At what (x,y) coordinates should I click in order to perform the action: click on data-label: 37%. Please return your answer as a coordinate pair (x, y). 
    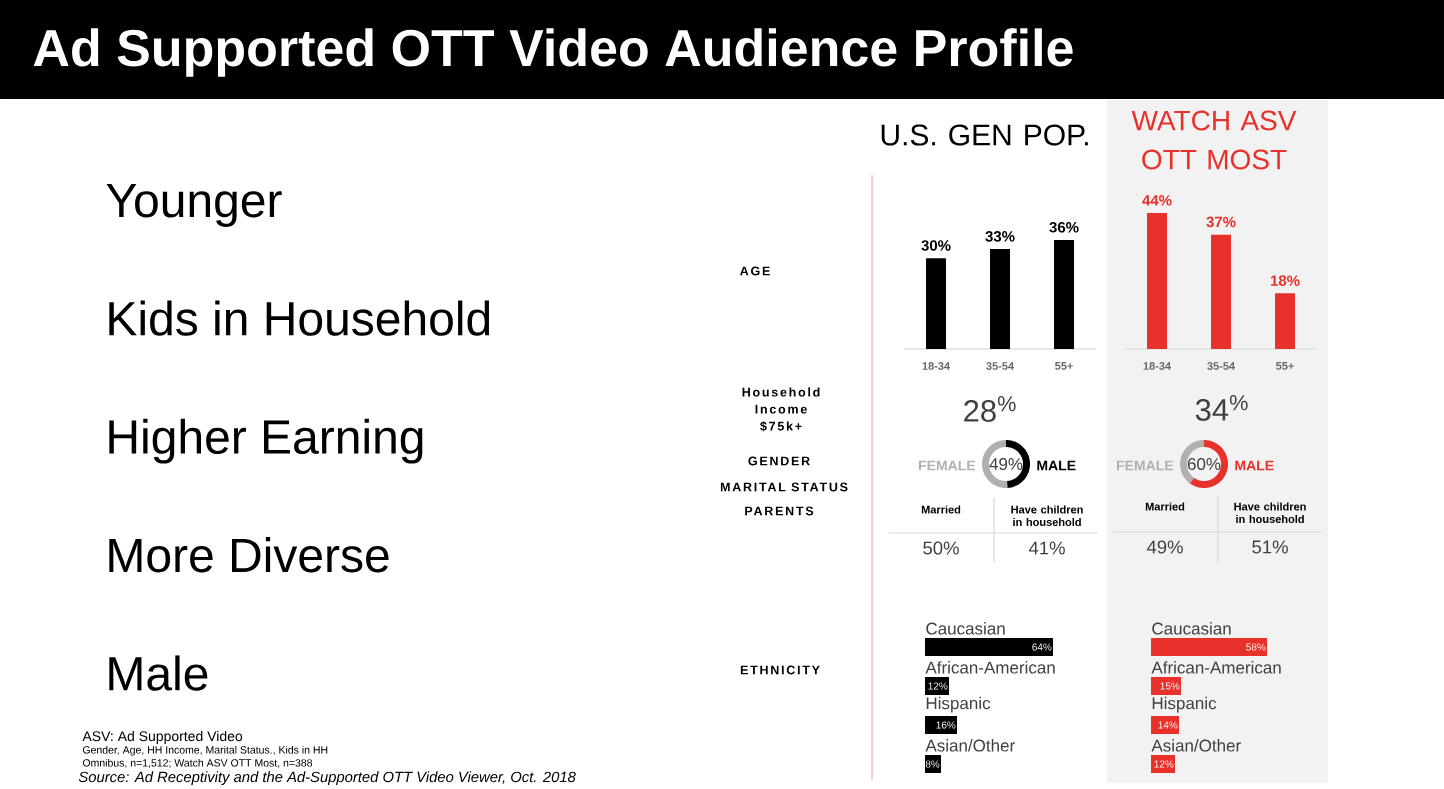
    Looking at the image, I should click on (1221, 222).